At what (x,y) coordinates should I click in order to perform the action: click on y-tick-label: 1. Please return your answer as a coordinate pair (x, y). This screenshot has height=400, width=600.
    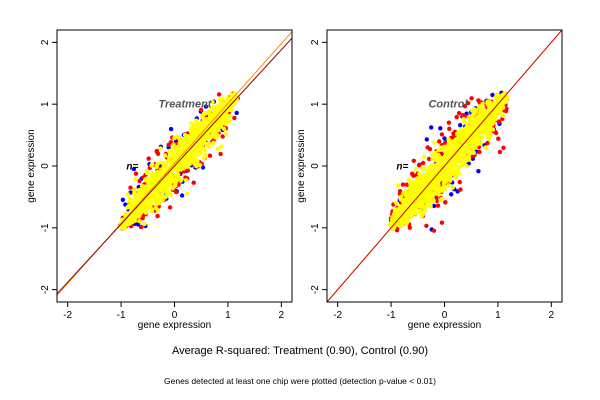
    Looking at the image, I should click on (45, 104).